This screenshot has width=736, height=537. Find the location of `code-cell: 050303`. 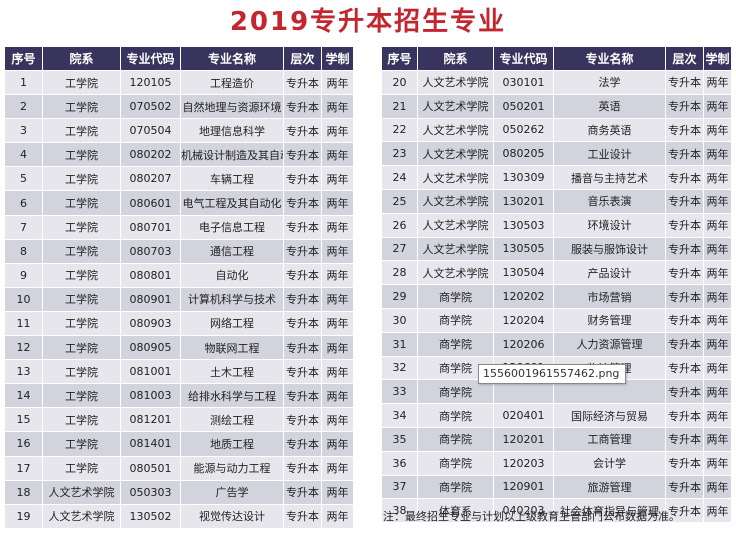

code-cell: 050303 is located at coordinates (150, 492).